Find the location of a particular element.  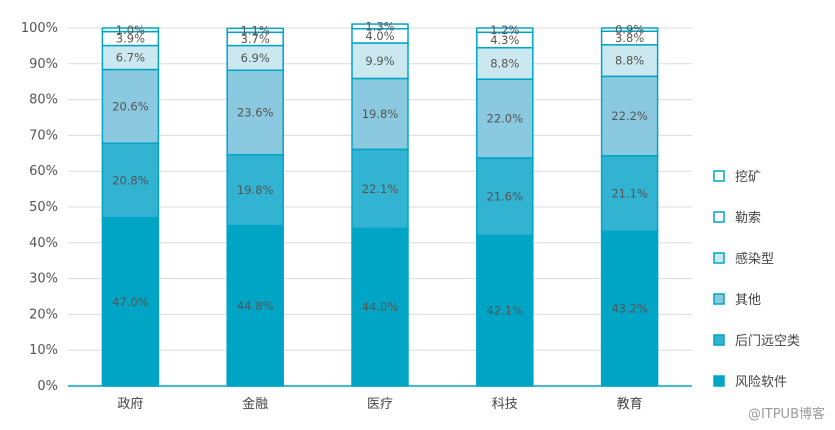

x-tick-label: 医疗 is located at coordinates (380, 404).